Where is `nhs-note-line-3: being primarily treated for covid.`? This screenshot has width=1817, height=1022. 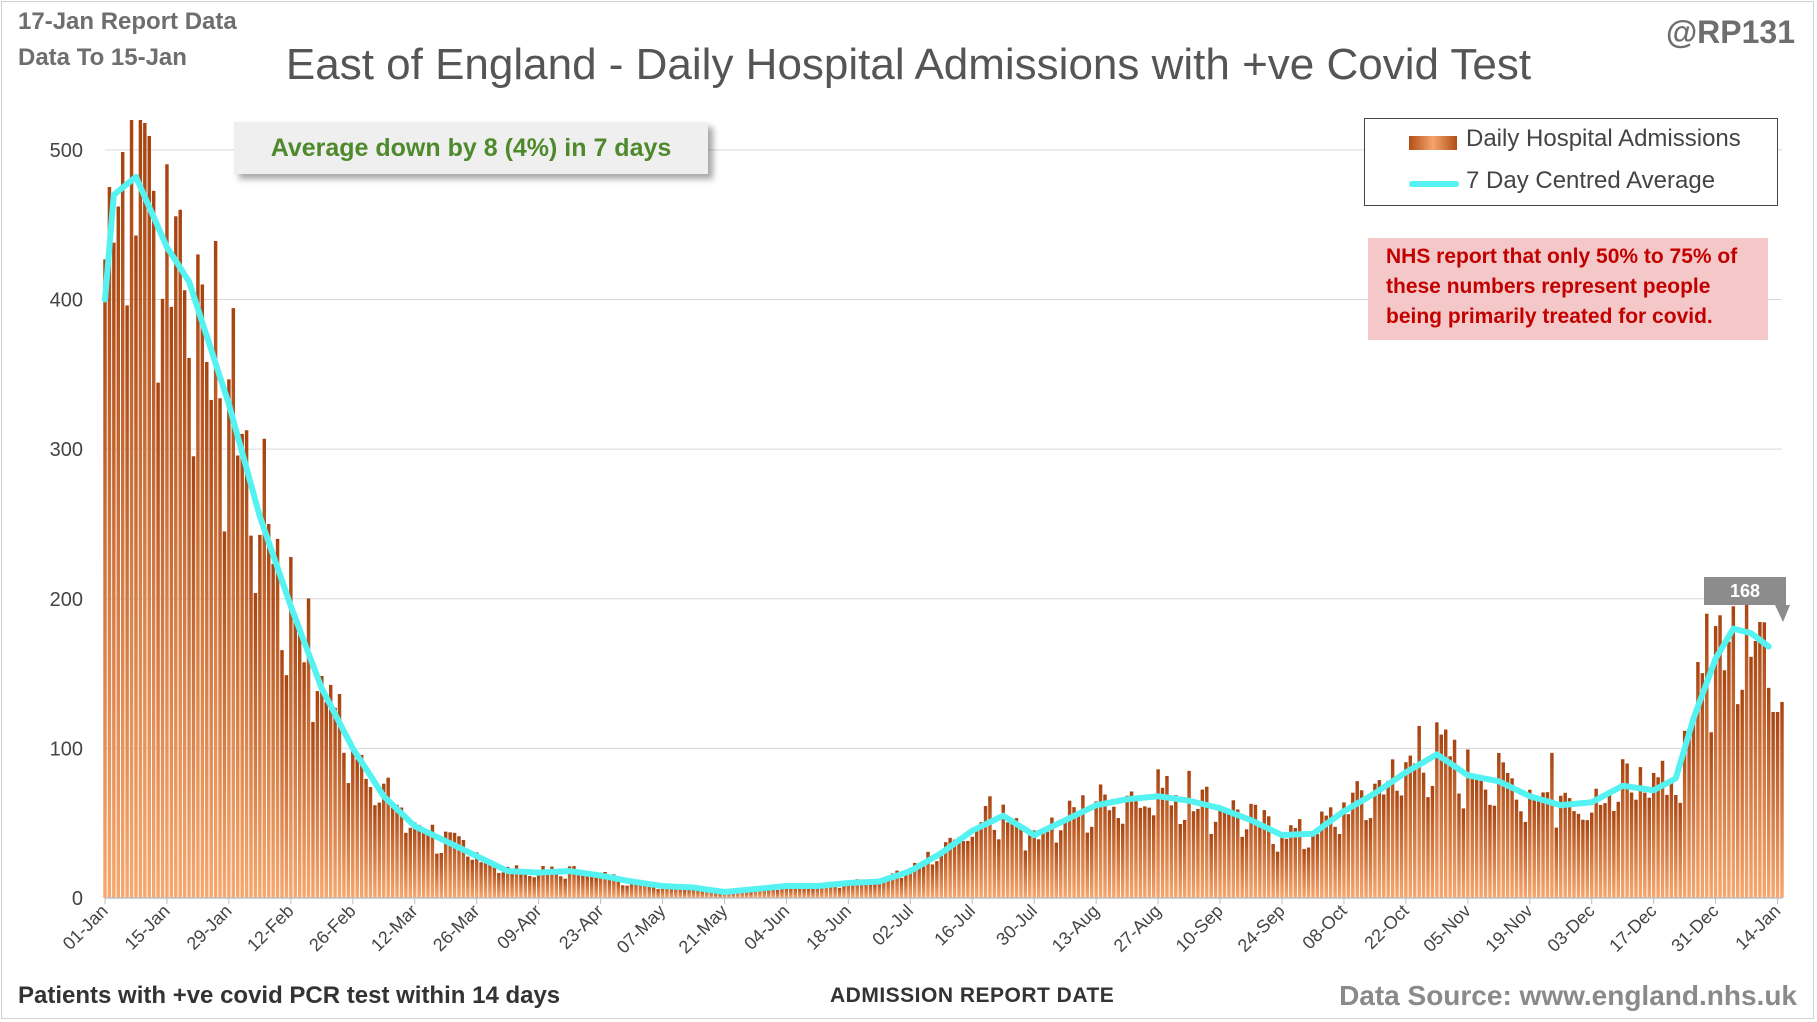 nhs-note-line-3: being primarily treated for covid. is located at coordinates (1549, 316).